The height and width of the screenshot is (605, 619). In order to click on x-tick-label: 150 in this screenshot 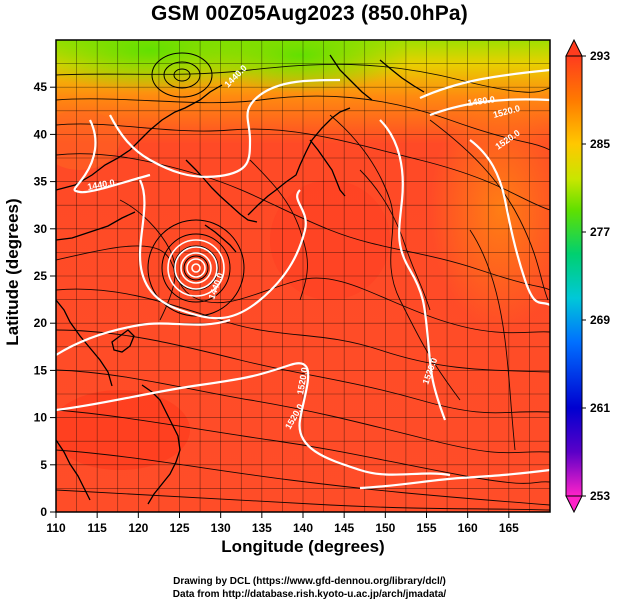, I will do `click(385, 528)`.